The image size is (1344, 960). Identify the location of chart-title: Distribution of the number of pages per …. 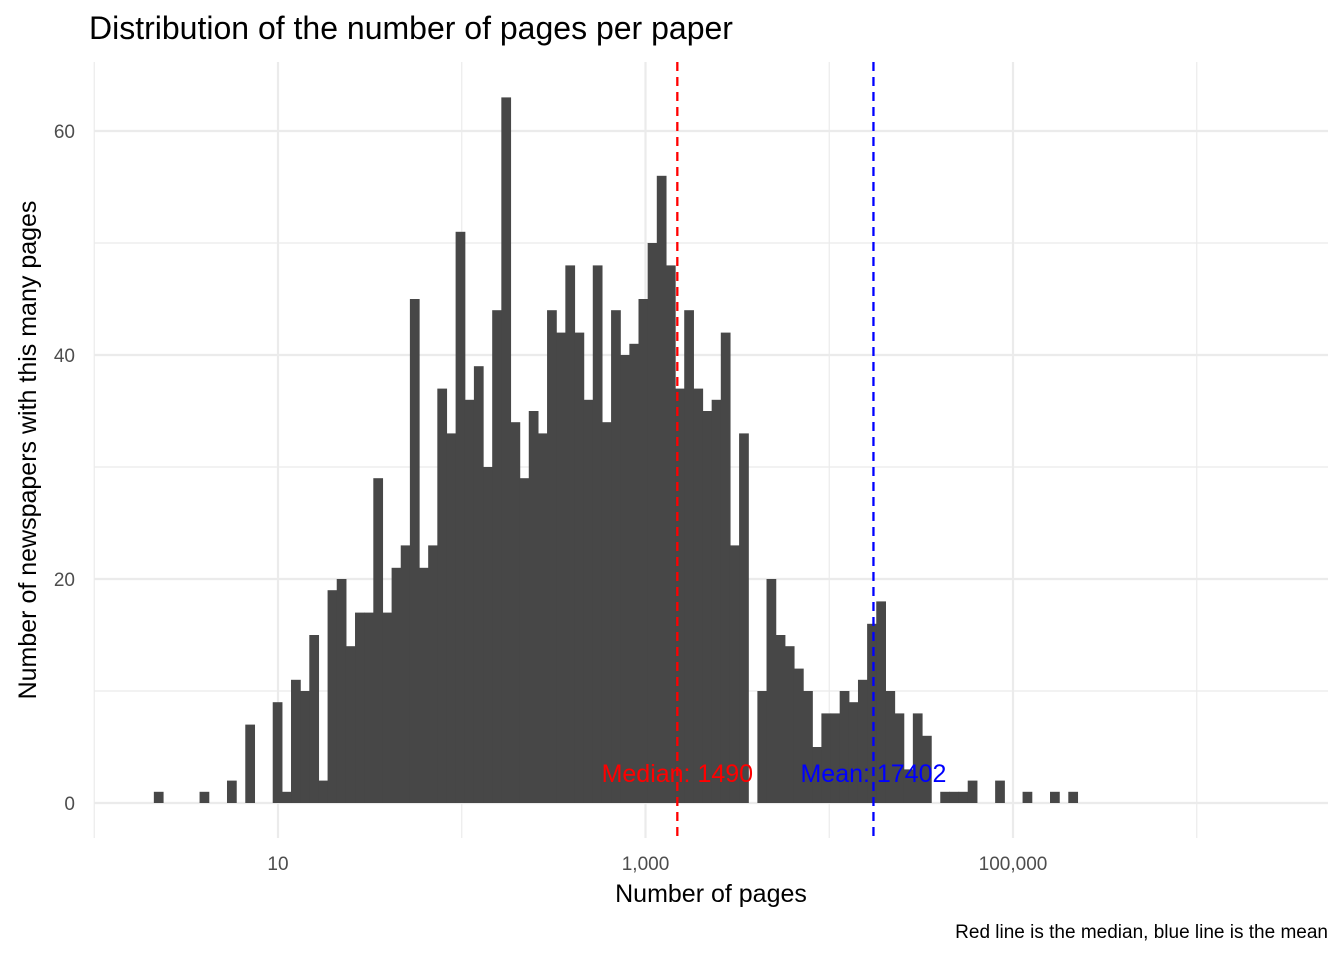
(411, 28).